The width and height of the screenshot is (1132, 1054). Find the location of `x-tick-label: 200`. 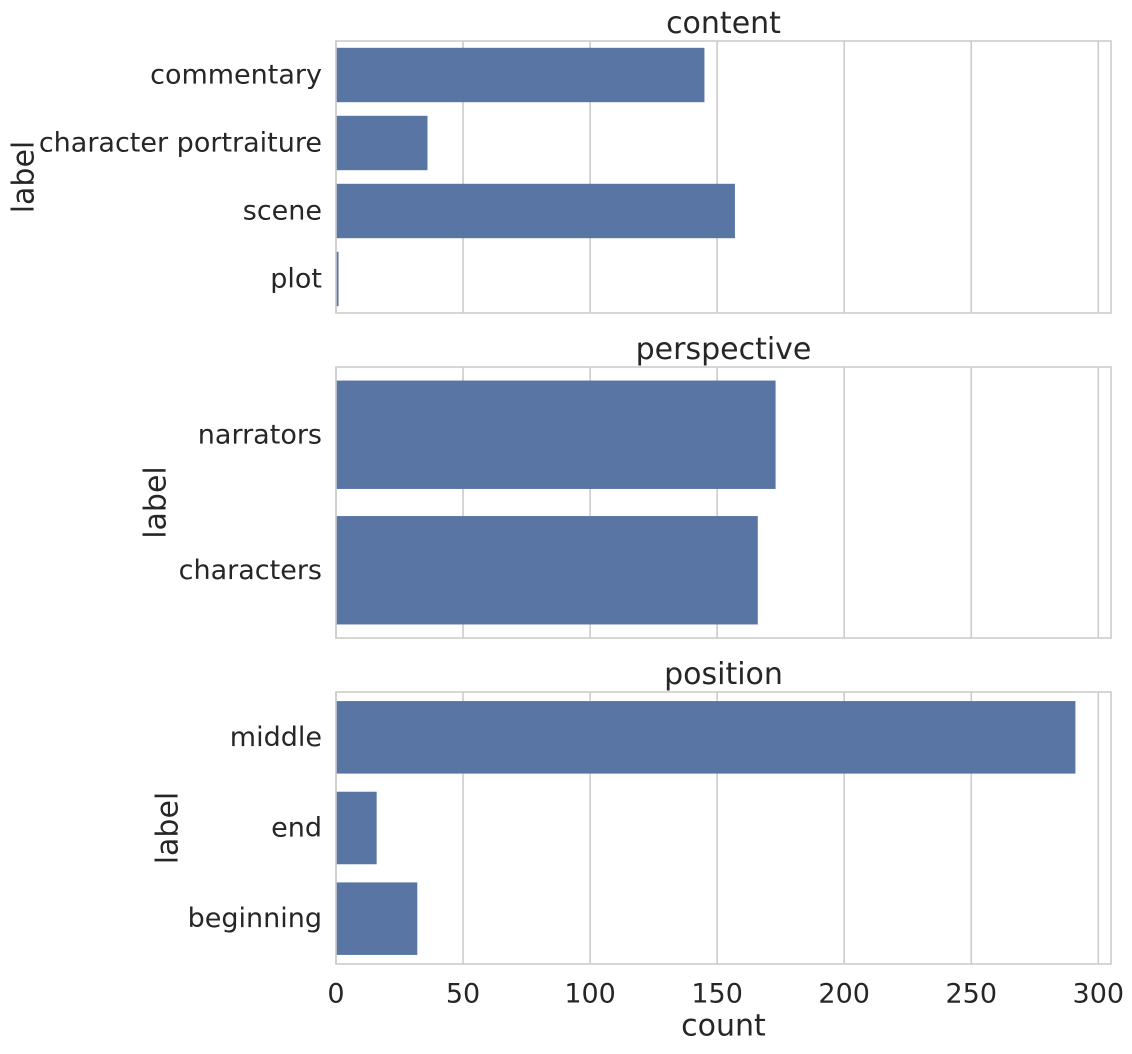

x-tick-label: 200 is located at coordinates (844, 994).